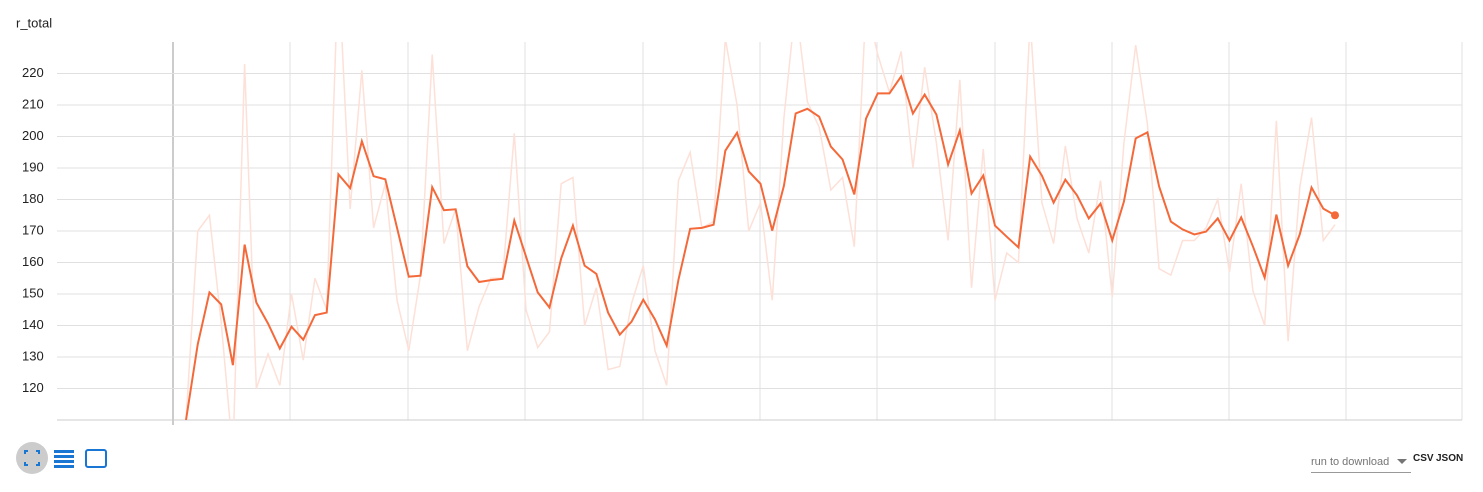  What do you see at coordinates (96, 458) in the screenshot?
I see `zoom-button` at bounding box center [96, 458].